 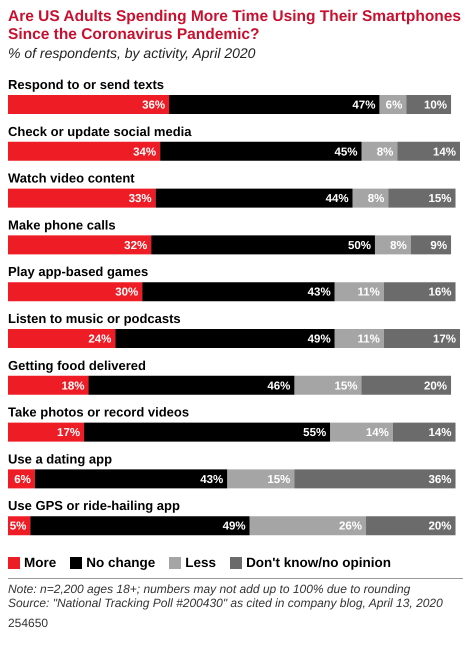 What do you see at coordinates (200, 562) in the screenshot?
I see `legend-label: Less` at bounding box center [200, 562].